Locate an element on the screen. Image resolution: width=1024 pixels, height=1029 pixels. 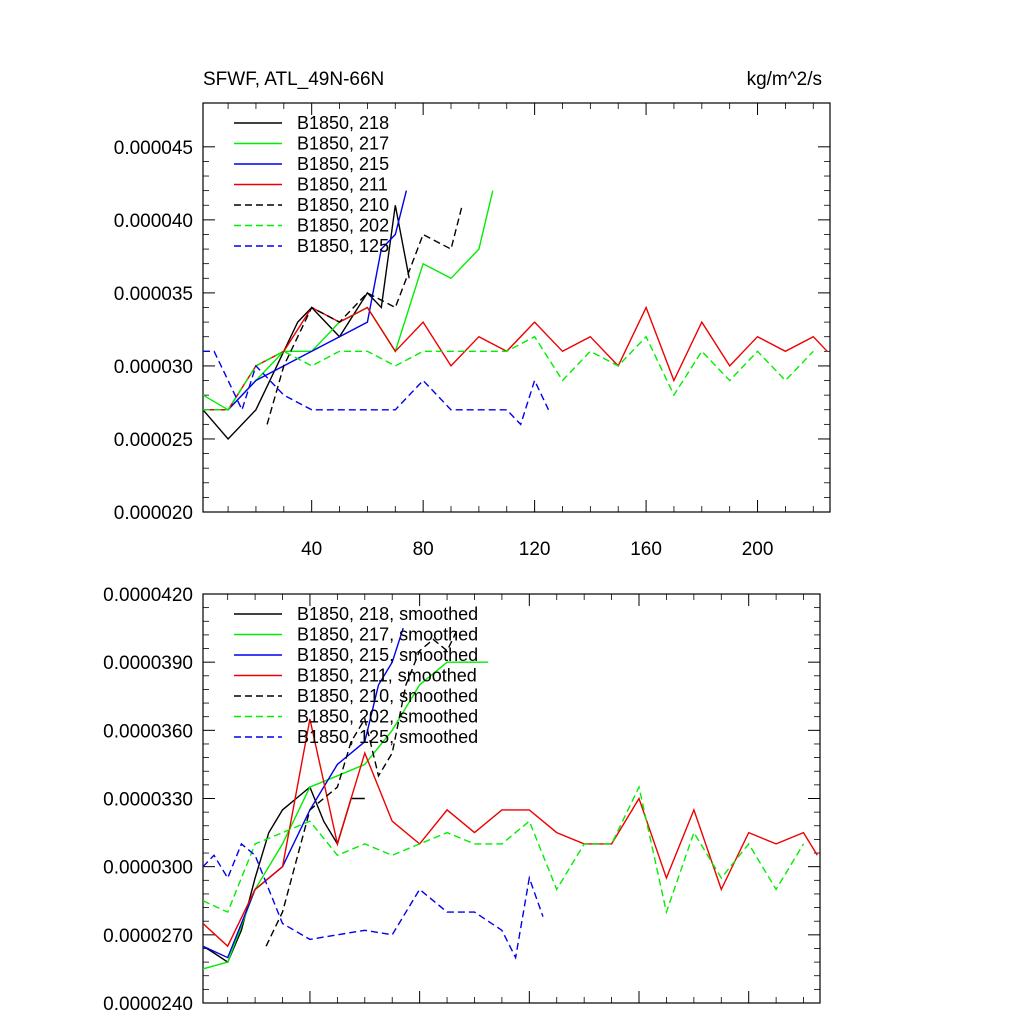
x-tick-label: 200 is located at coordinates (758, 549).